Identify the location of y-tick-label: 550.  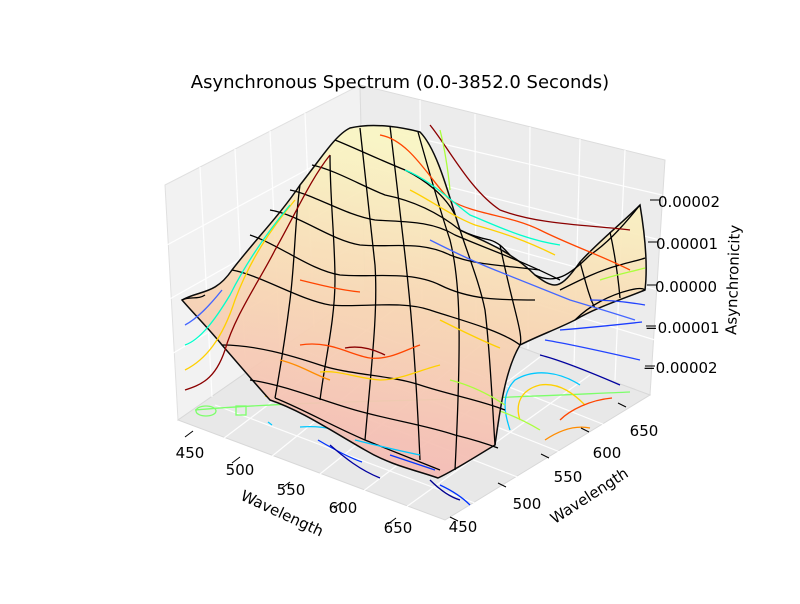
(568, 477).